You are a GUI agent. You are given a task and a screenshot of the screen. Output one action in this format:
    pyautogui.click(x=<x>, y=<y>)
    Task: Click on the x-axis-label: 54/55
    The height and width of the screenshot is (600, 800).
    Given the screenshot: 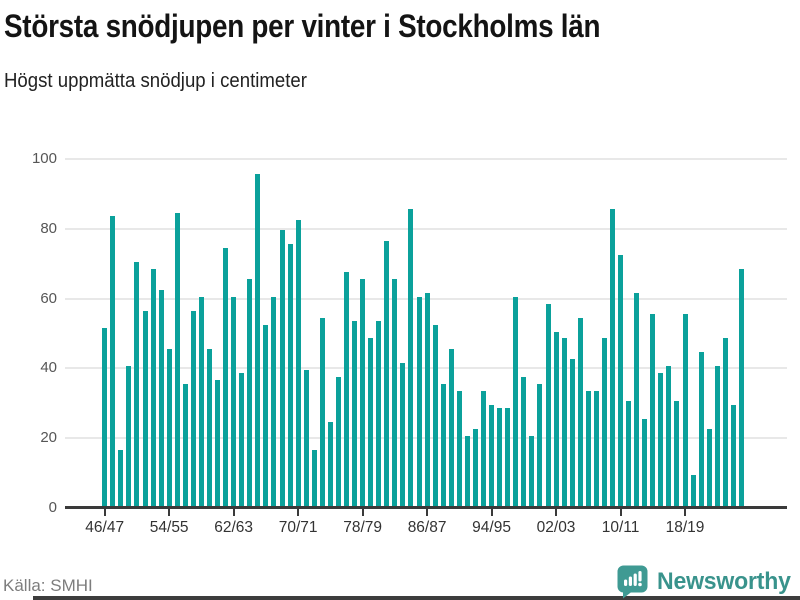 What is the action you would take?
    pyautogui.click(x=169, y=527)
    